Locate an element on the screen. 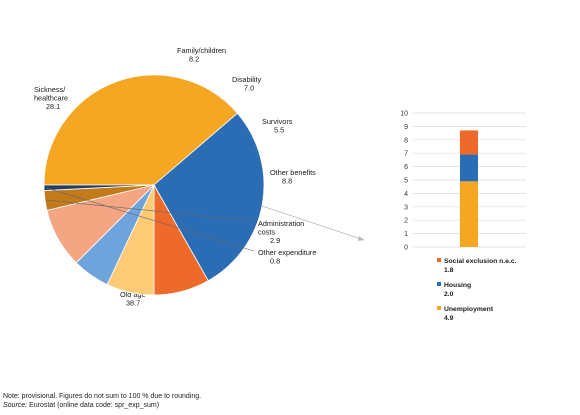  y-tick-label-8: 8 is located at coordinates (406, 140).